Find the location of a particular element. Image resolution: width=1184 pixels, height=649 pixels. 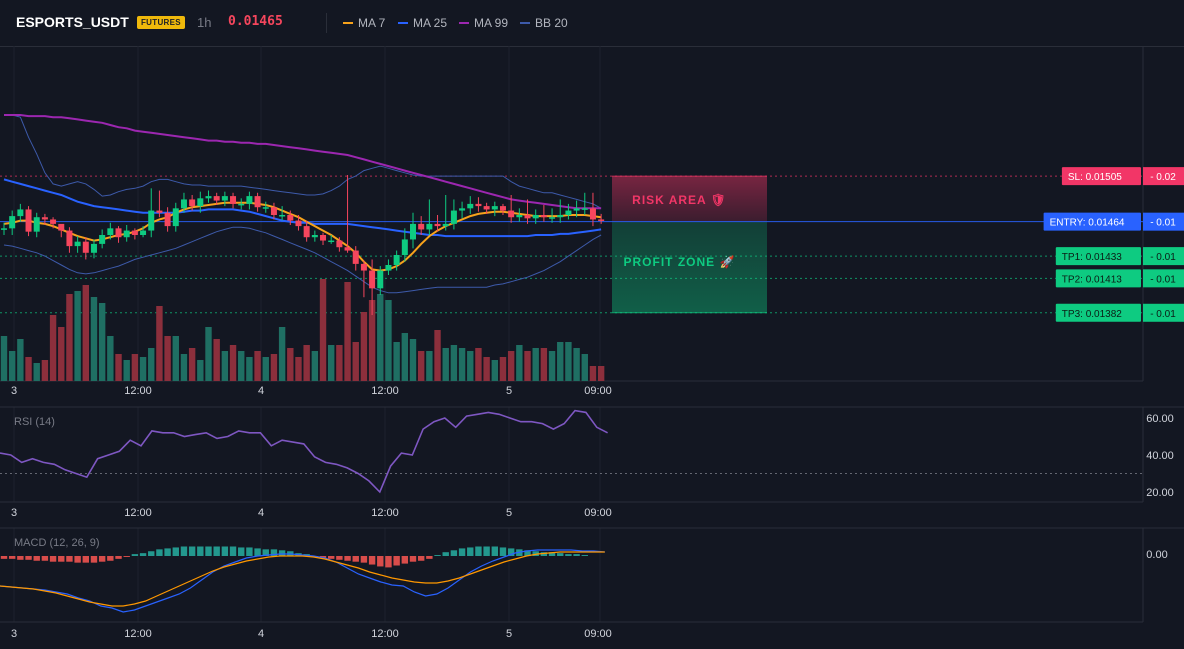

legend-bb20: BB 20 is located at coordinates (544, 23).